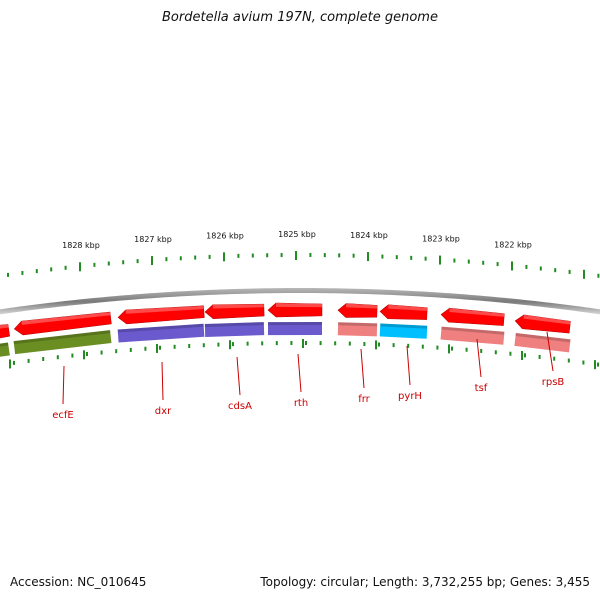 The image size is (600, 600). I want to click on cds-arrow-ecfE, so click(62, 323).